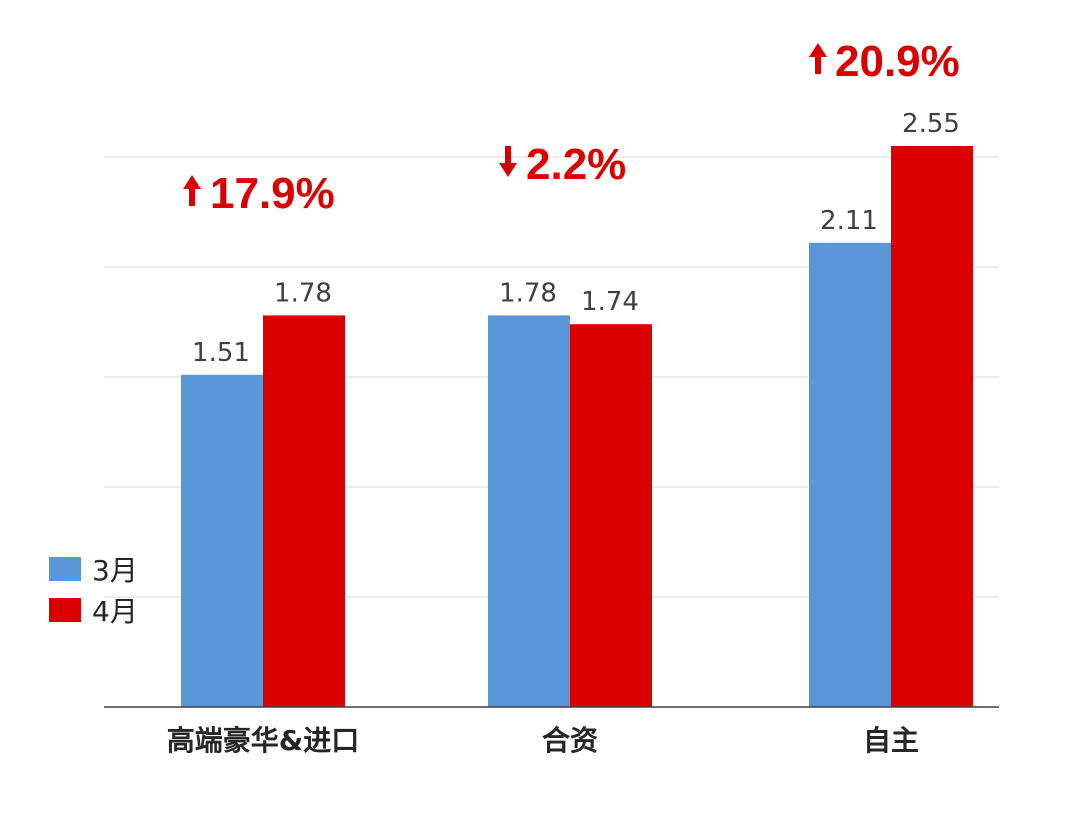 Image resolution: width=1080 pixels, height=834 pixels. What do you see at coordinates (849, 221) in the screenshot?
I see `value-label: 2.11` at bounding box center [849, 221].